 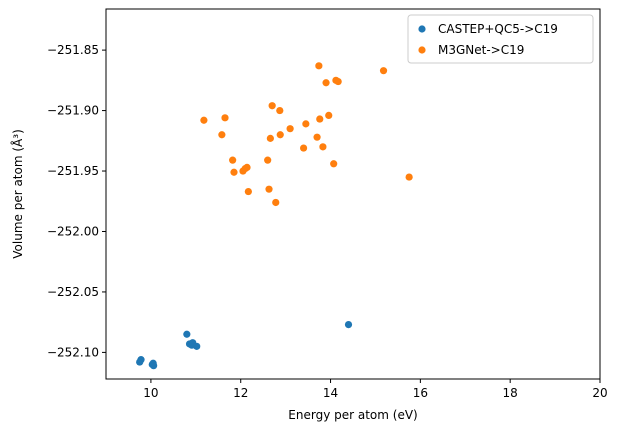 I want to click on legend: CASTEP+QC5->C19 M3GNet->C19, so click(x=500, y=39).